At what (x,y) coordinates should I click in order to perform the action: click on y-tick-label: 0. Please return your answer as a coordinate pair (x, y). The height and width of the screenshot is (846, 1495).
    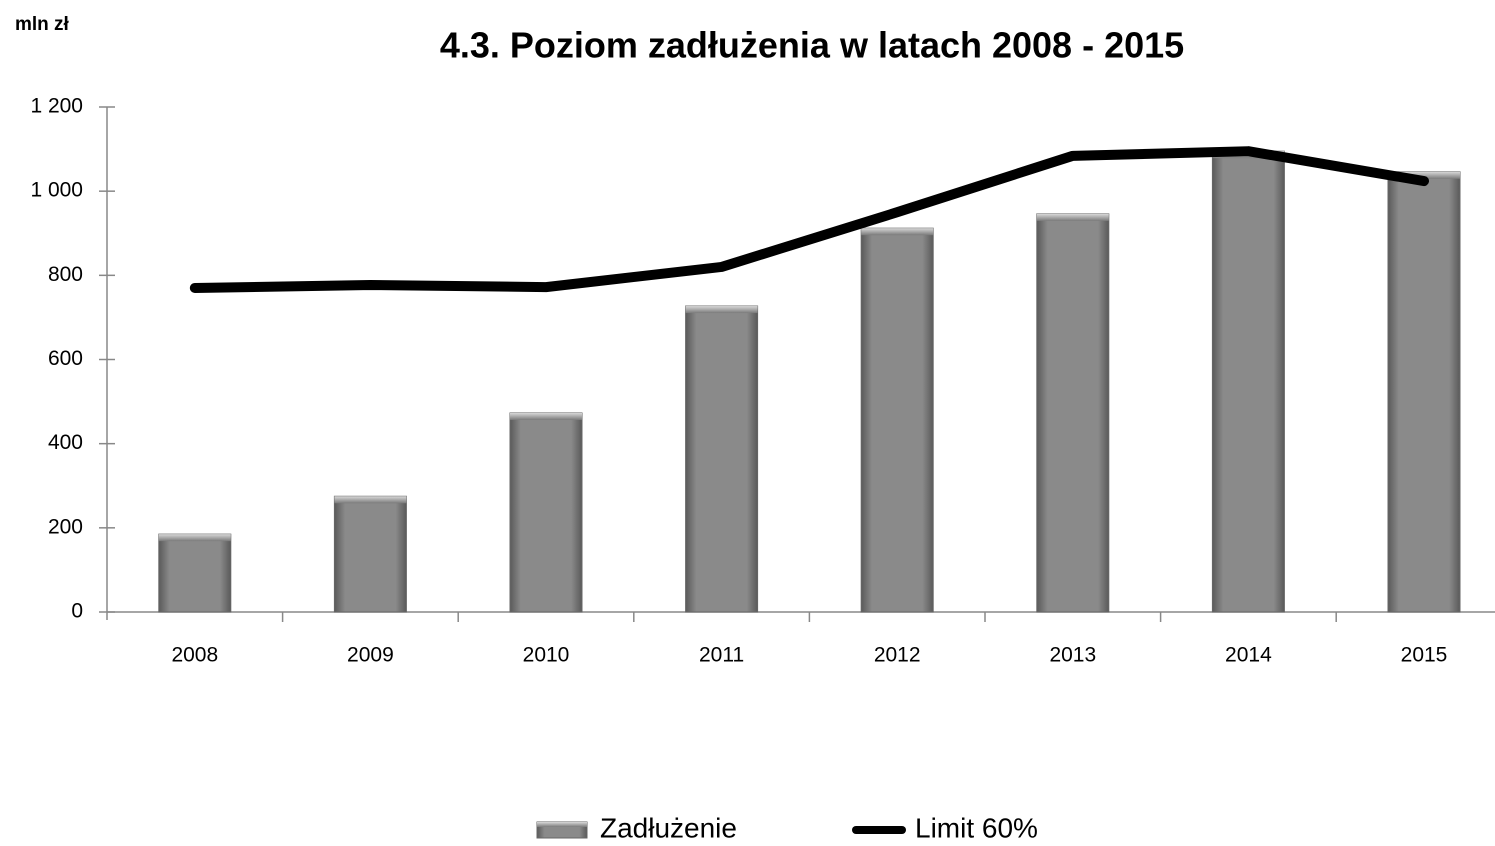
    Looking at the image, I should click on (77, 611).